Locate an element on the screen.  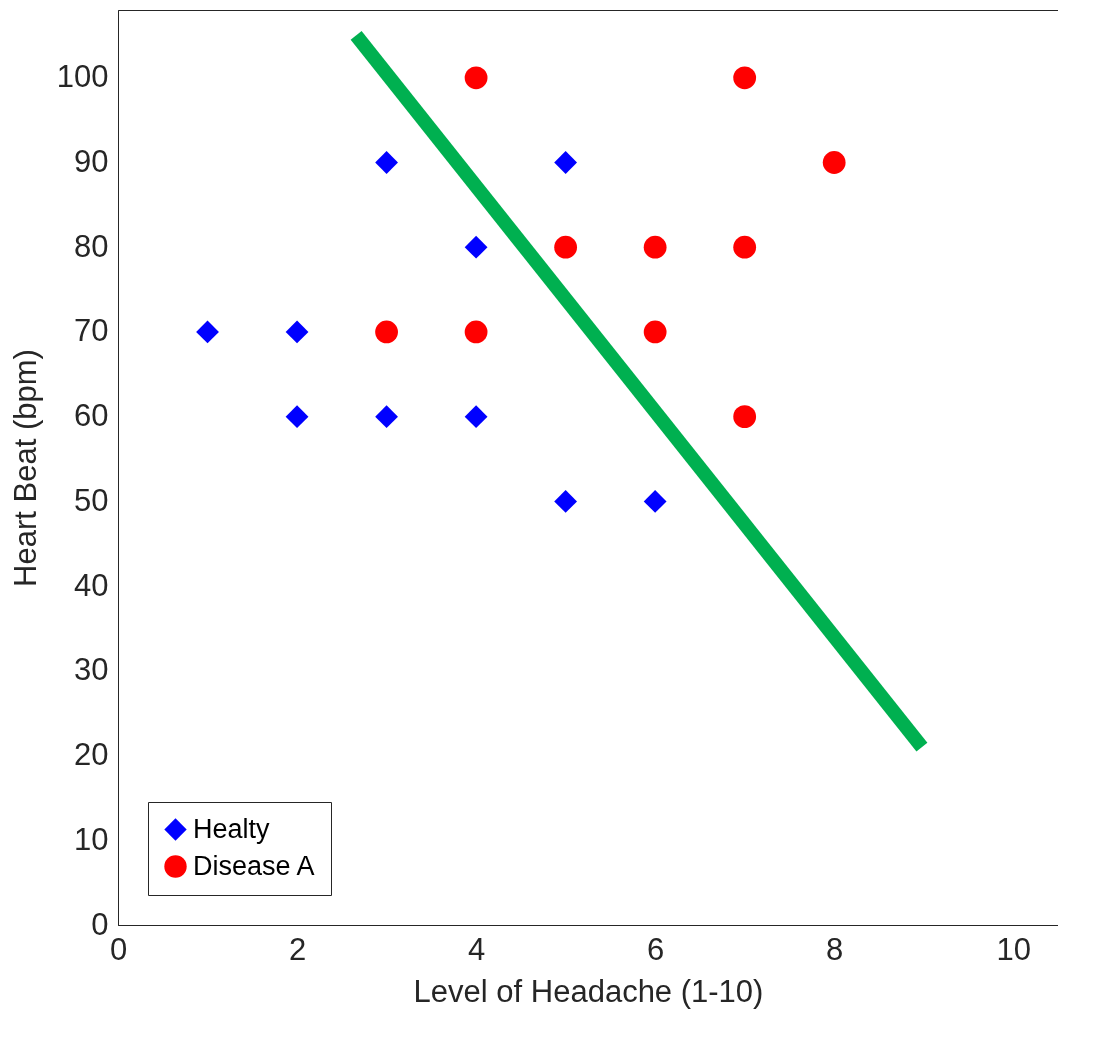
y-tick-label: 30 is located at coordinates (91, 670).